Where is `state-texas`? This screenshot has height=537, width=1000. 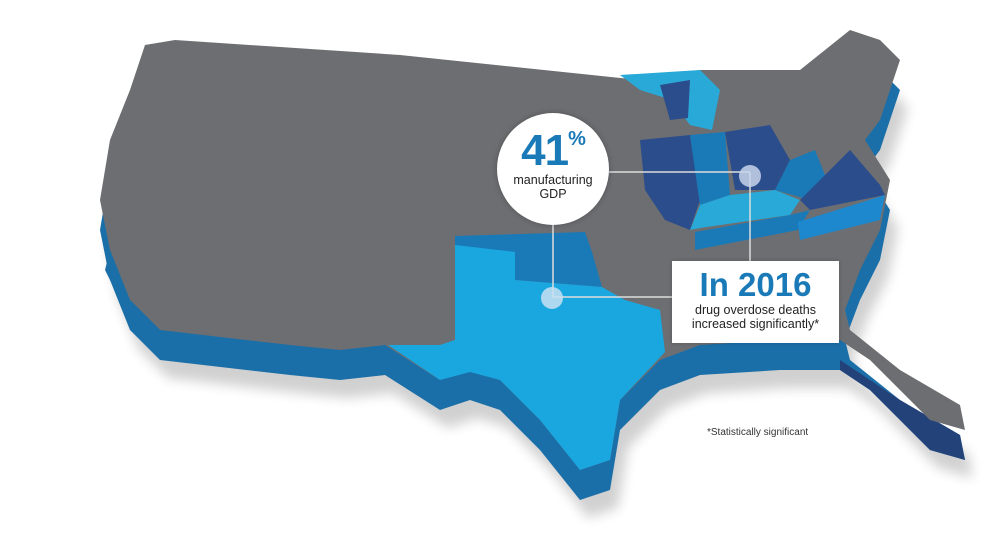
state-texas is located at coordinates (526, 357).